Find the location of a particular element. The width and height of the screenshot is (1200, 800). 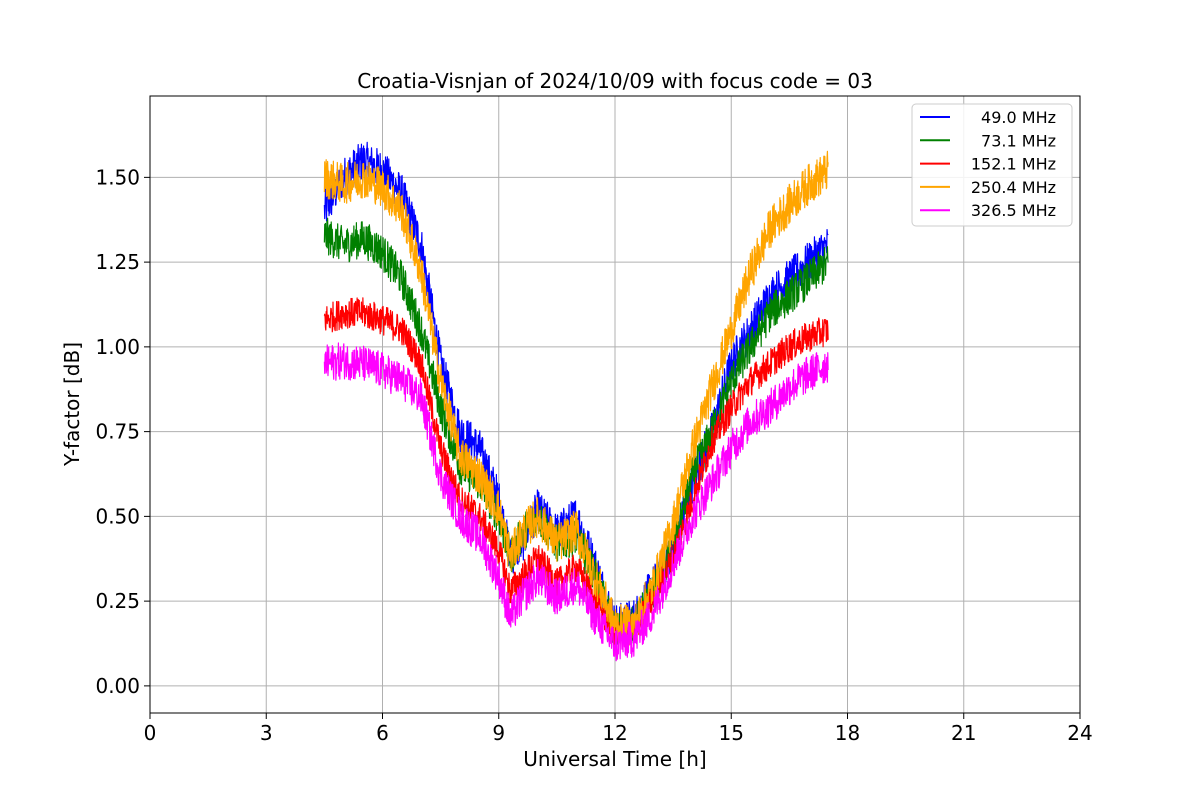

y-tick-label: 0.00 is located at coordinates (117, 686).